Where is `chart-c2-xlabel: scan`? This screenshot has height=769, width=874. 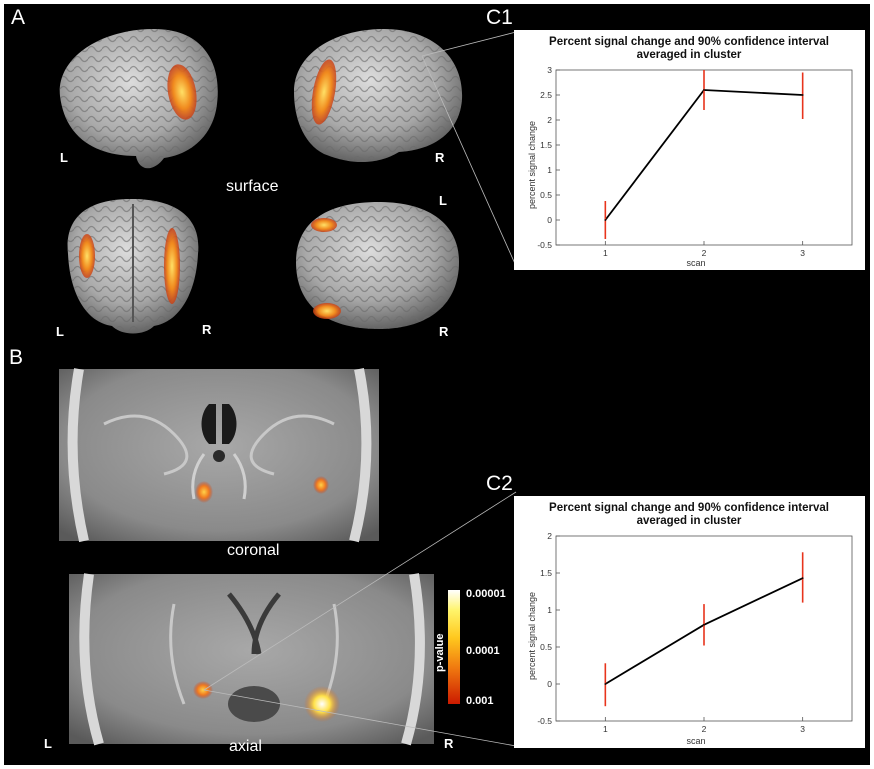 chart-c2-xlabel: scan is located at coordinates (695, 741).